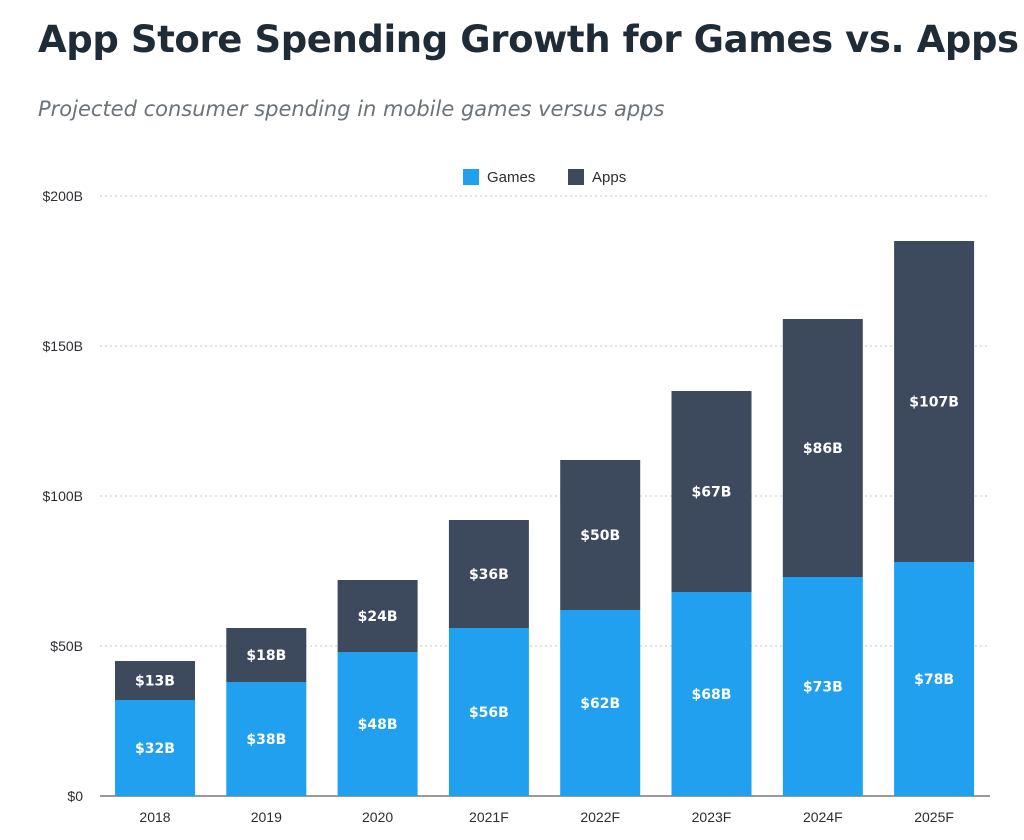 This screenshot has width=1024, height=840. I want to click on data-label: $13B, so click(155, 682).